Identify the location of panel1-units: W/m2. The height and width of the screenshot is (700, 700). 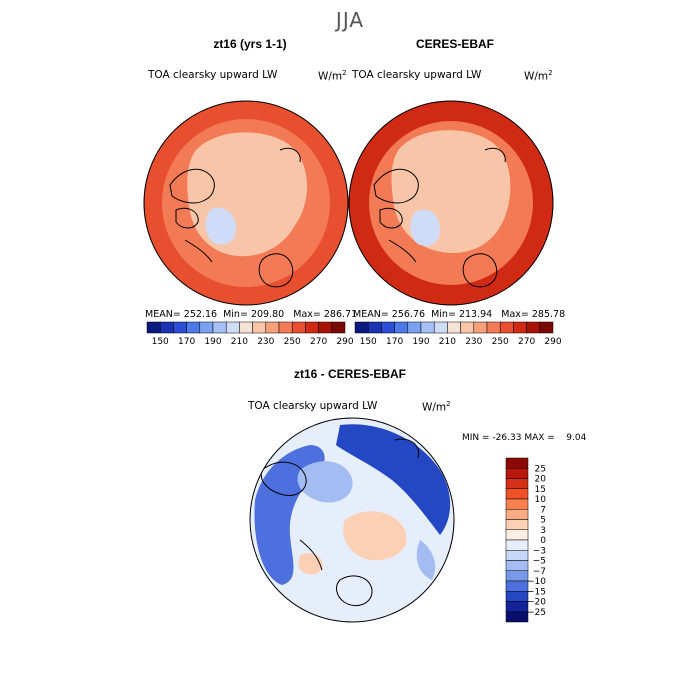
(332, 76).